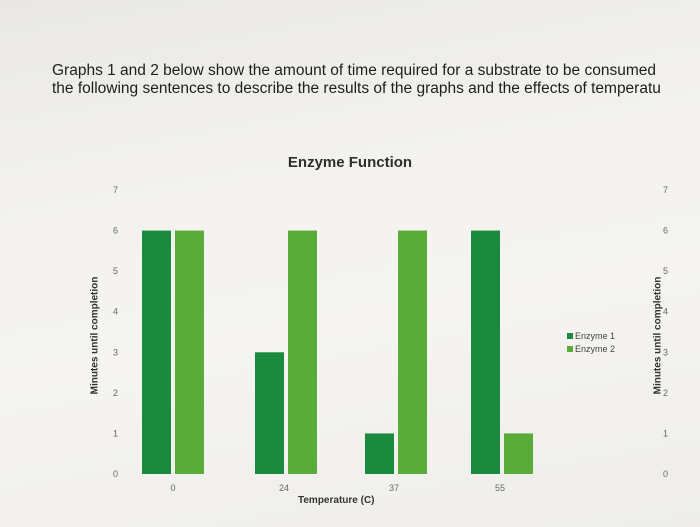  I want to click on y-tick-right-5: 5, so click(665, 271).